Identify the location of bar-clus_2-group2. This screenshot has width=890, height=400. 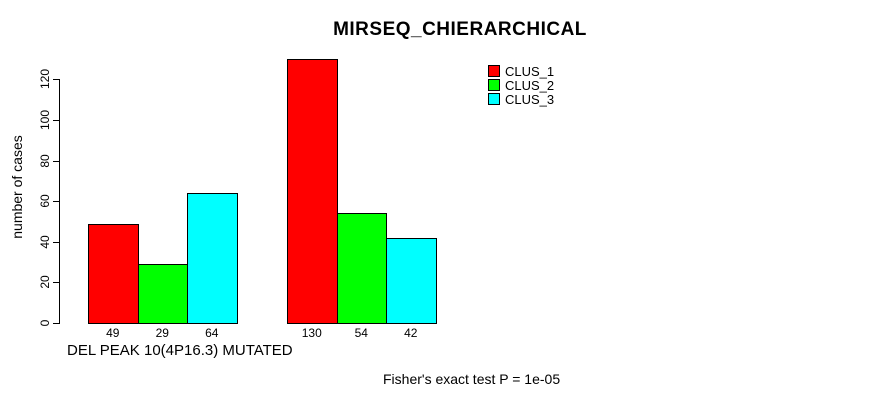
(361, 268).